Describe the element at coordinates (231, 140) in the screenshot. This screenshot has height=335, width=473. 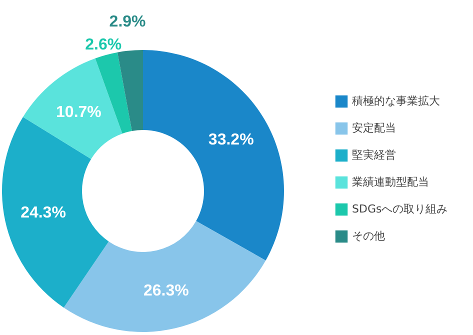
I see `data-label: 33.2%` at that location.